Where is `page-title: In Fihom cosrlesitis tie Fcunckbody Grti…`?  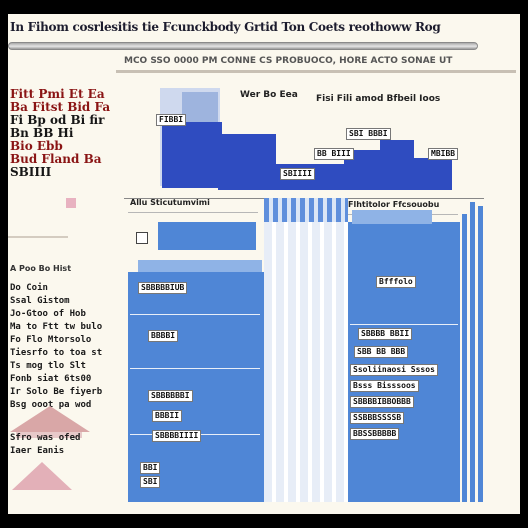
page-title: In Fihom cosrlesitis tie Fcunckbody Grti… is located at coordinates (225, 27).